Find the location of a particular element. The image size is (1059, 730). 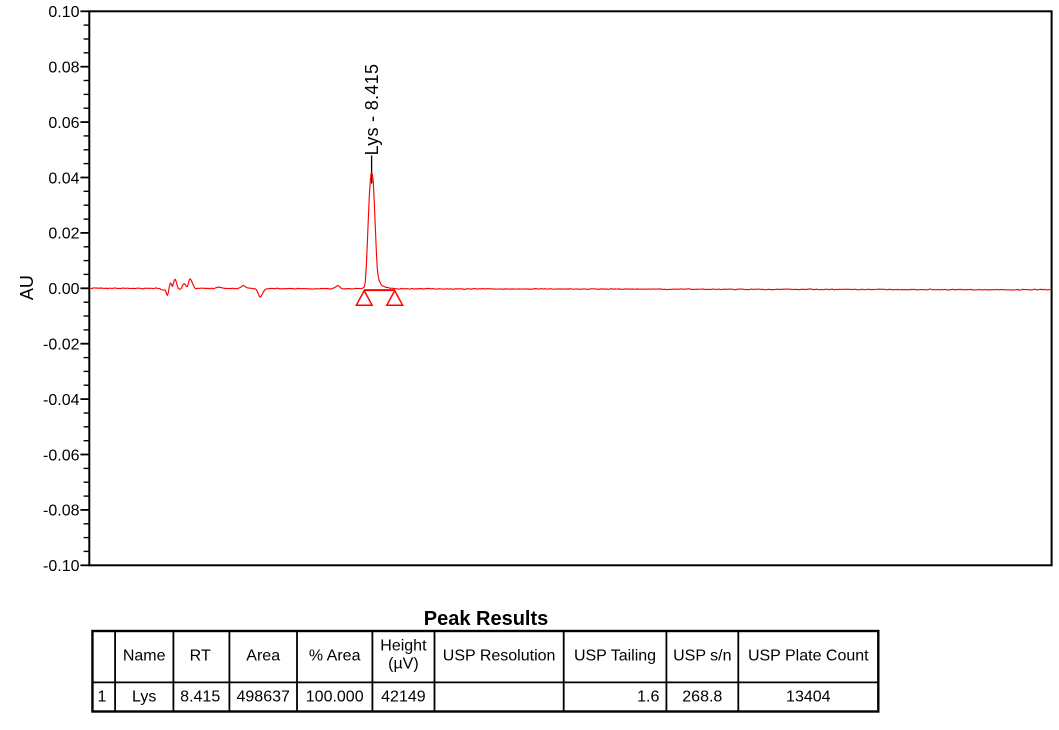

svg-text: Peak Results is located at coordinates (486, 619).